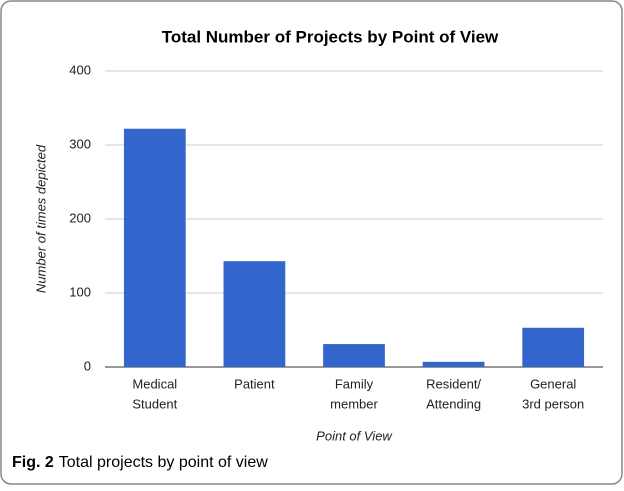 The width and height of the screenshot is (624, 491). Describe the element at coordinates (80, 217) in the screenshot. I see `y-tick-label: 200` at that location.